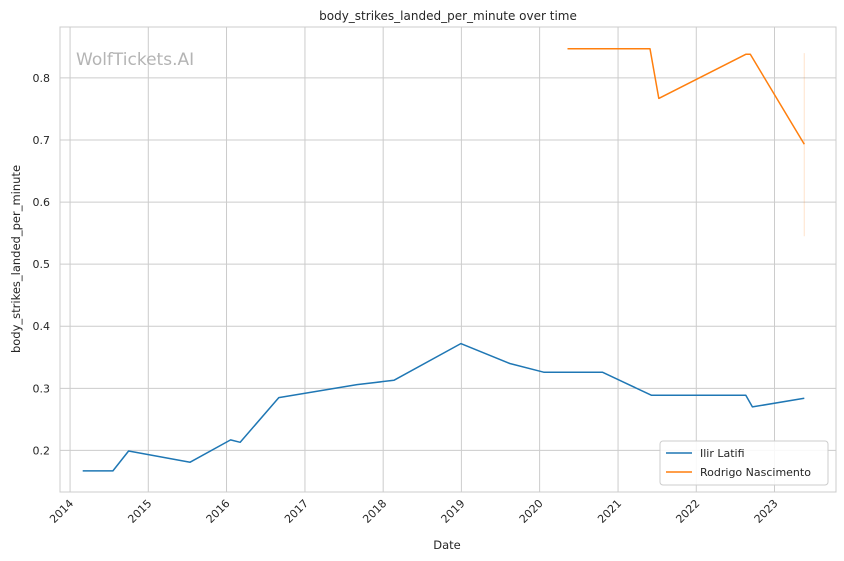 The width and height of the screenshot is (844, 561). I want to click on y-tick-label-0.5: 0.5, so click(42, 264).